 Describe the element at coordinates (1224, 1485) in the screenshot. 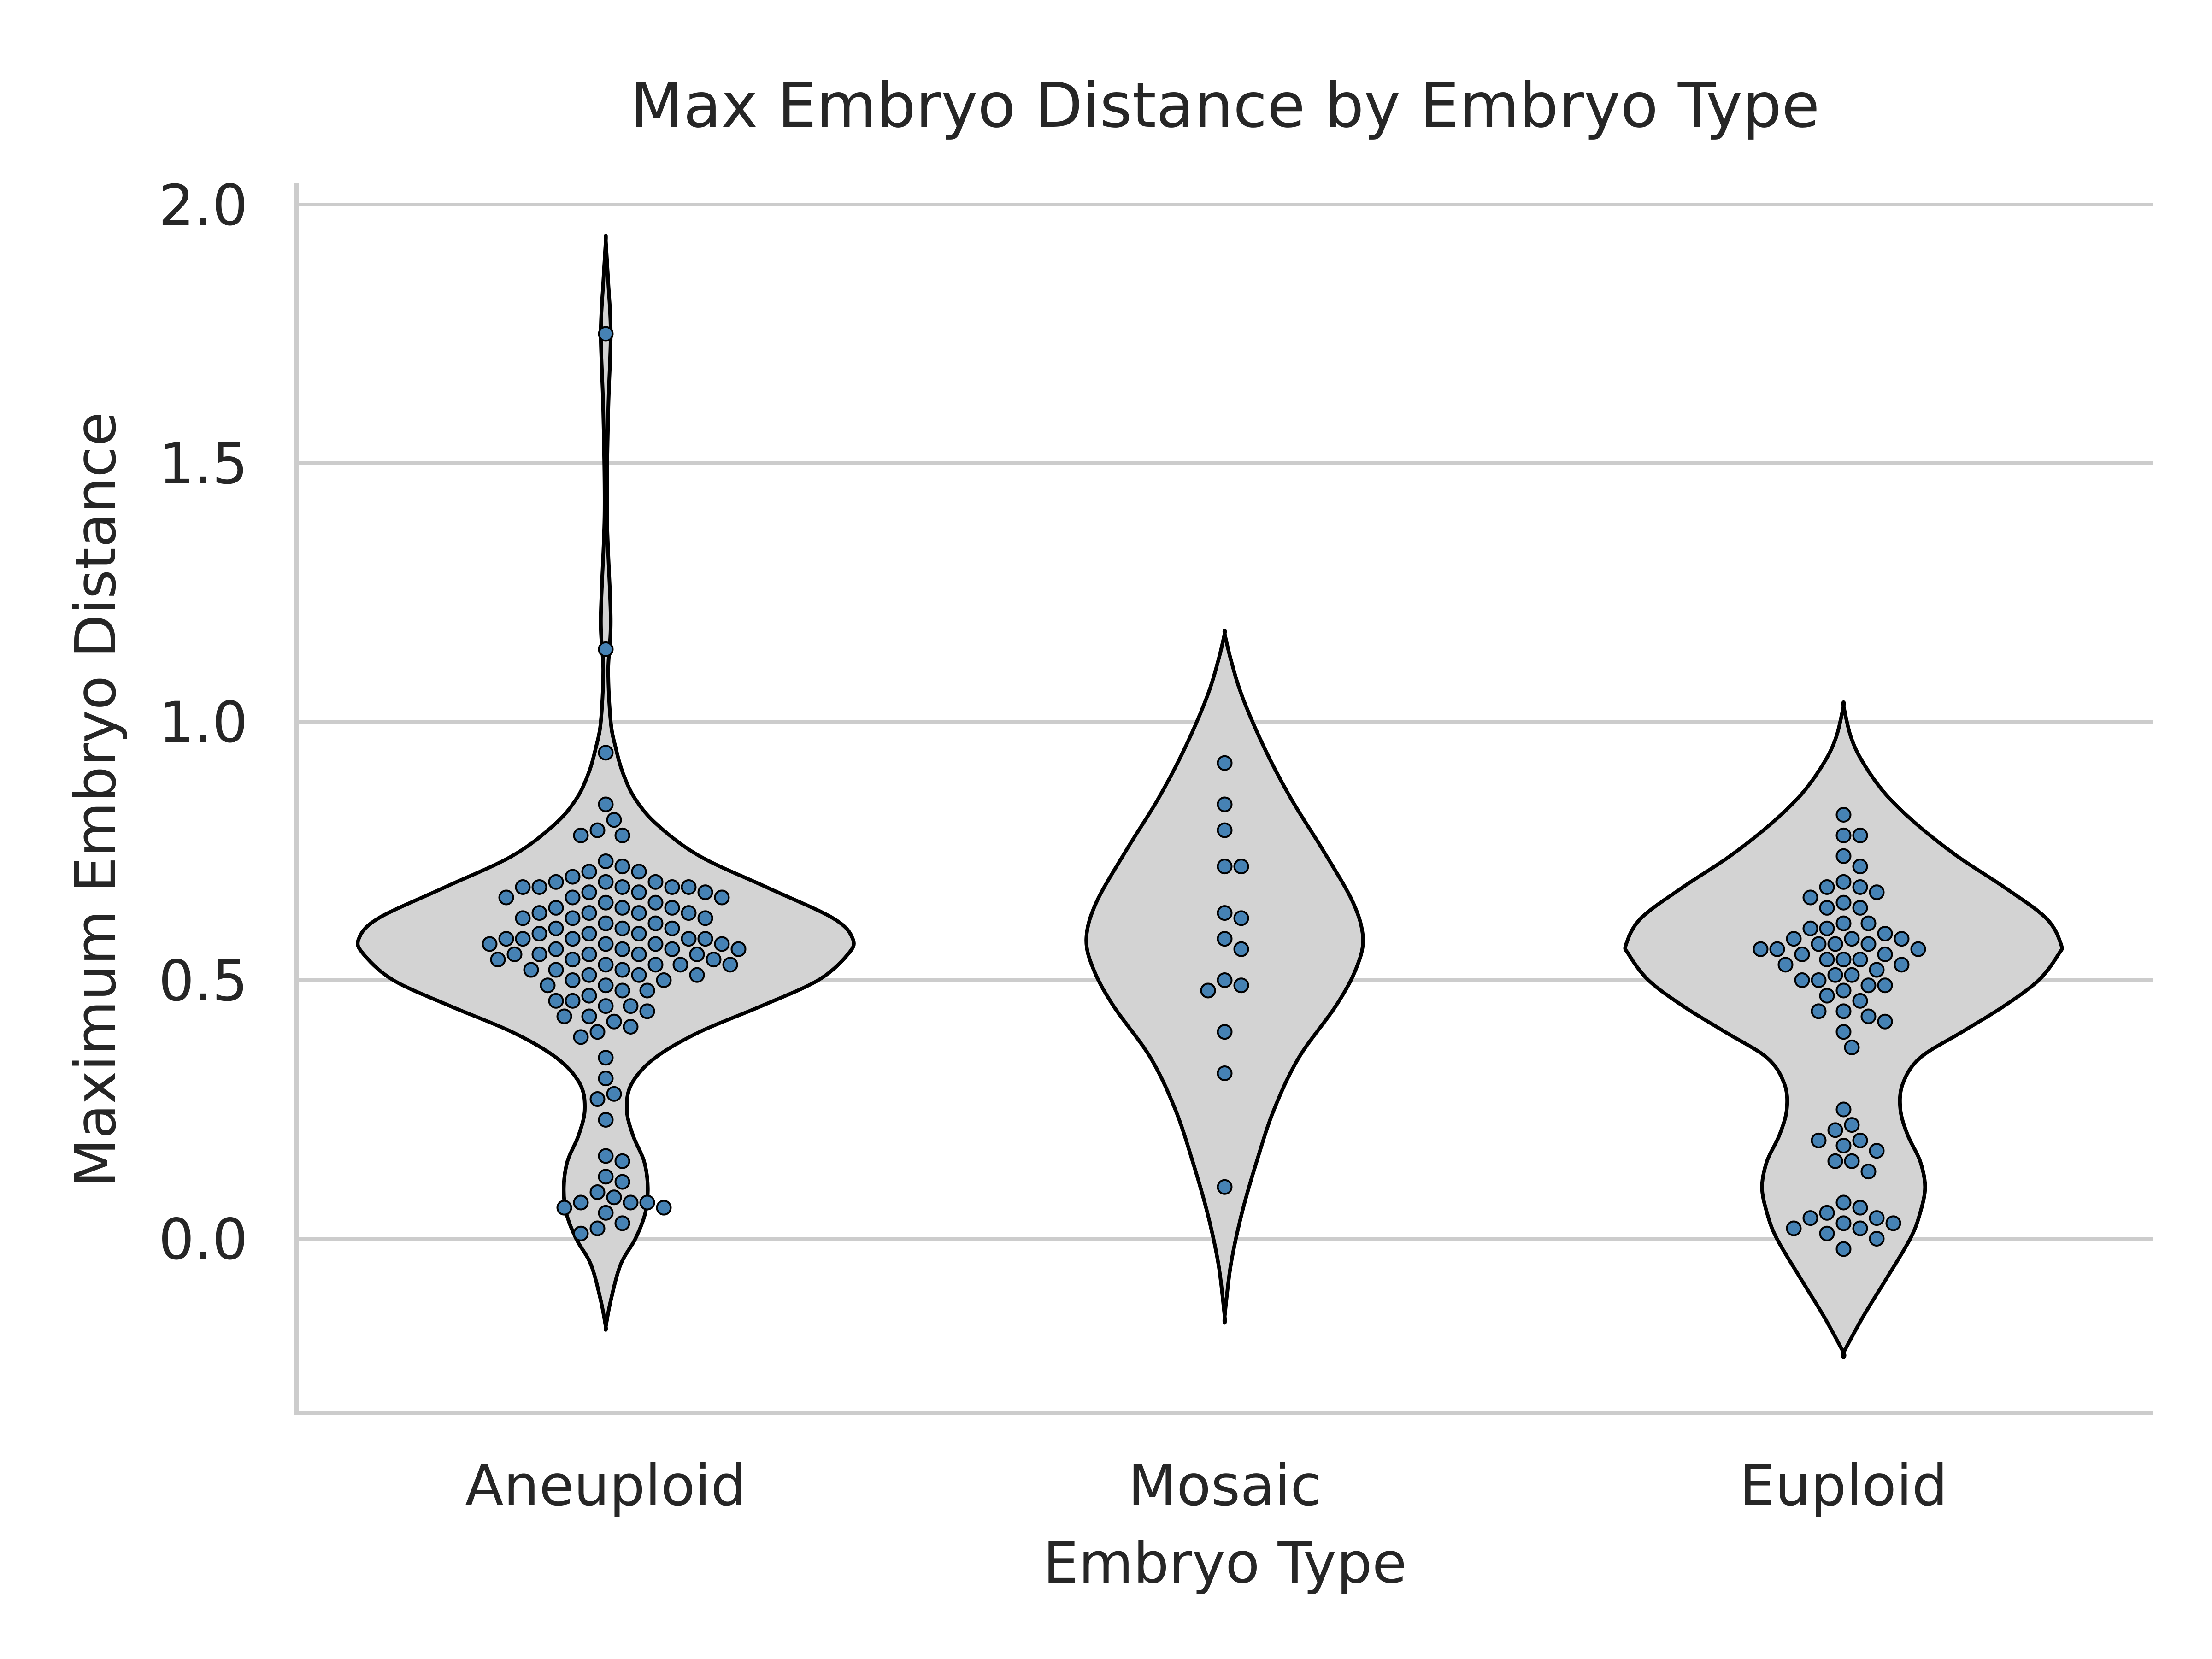

I see `x-tick-label: Mosaic` at that location.